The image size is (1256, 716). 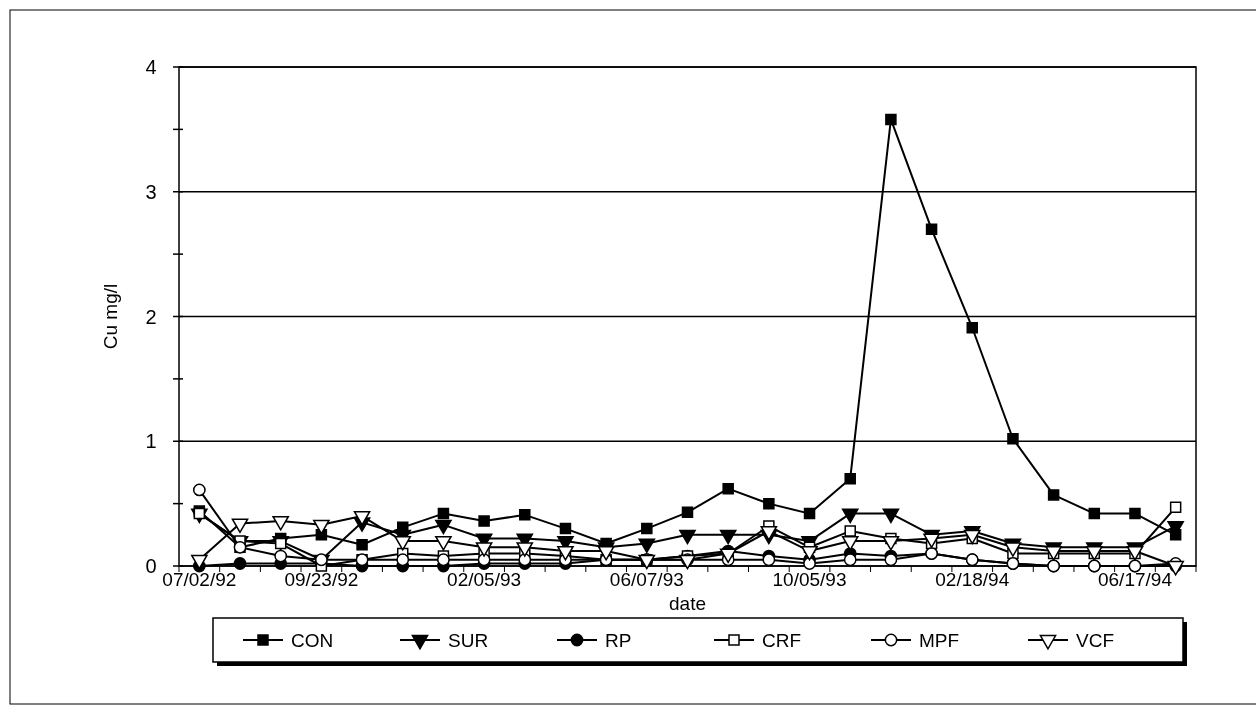 I want to click on y-tick-label: 0, so click(x=151, y=566).